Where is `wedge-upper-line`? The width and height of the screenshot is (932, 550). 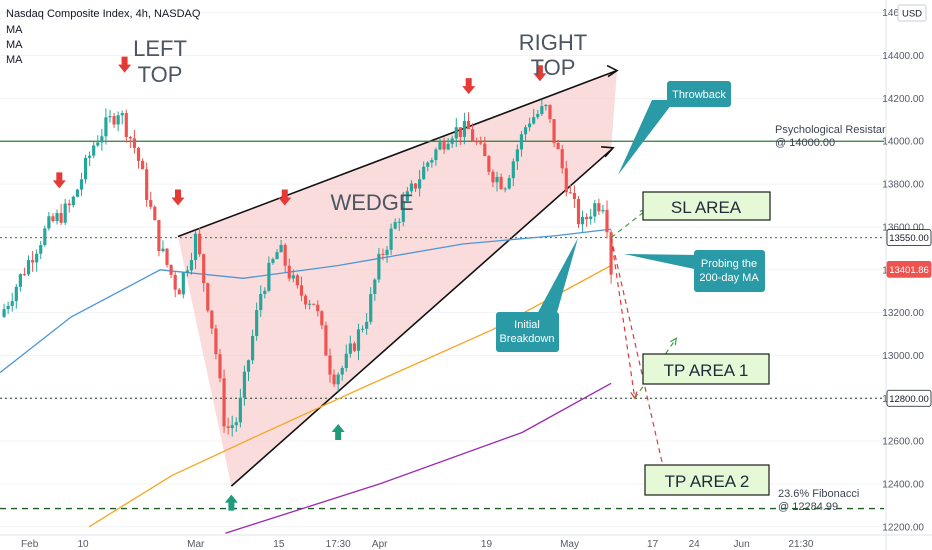 wedge-upper-line is located at coordinates (397, 153).